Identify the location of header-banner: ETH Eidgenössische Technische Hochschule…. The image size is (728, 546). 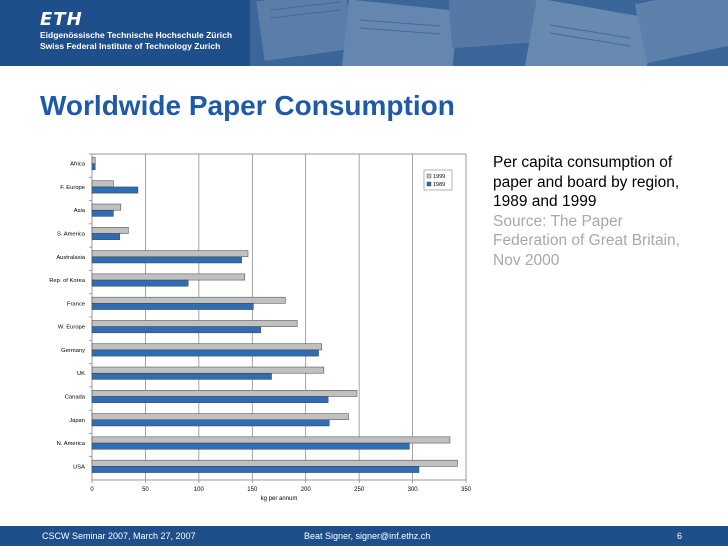
(364, 33).